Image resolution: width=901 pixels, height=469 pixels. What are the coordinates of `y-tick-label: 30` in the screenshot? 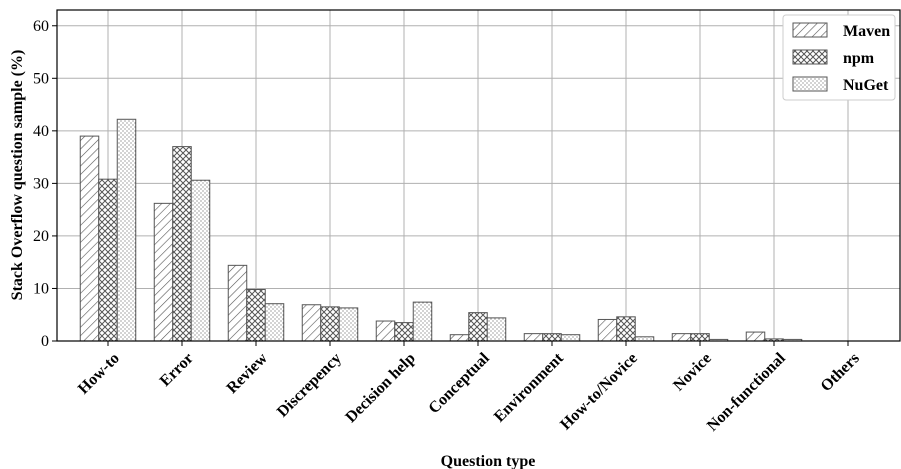 It's located at (41, 183).